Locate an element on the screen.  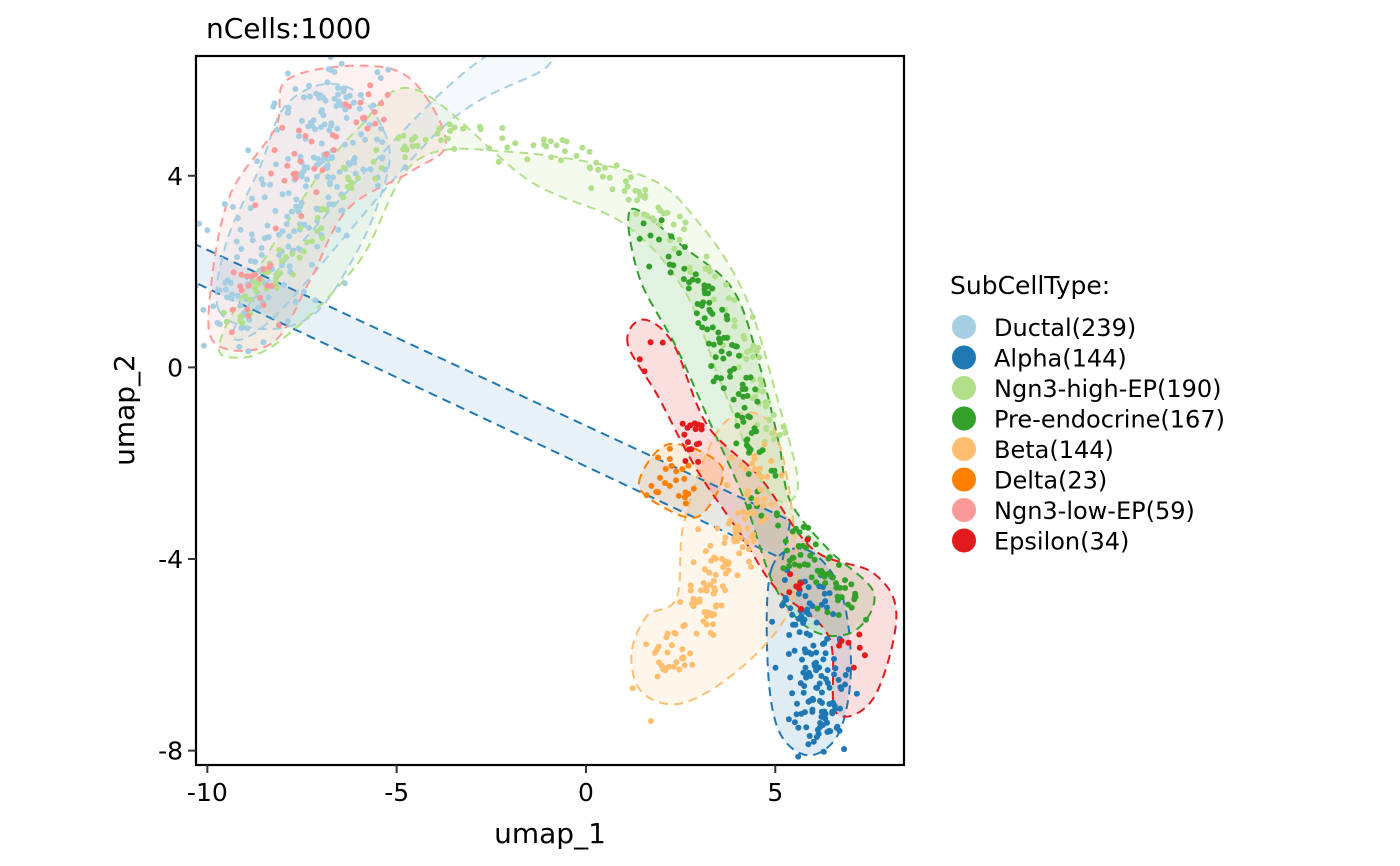
y-tick-label: -4 is located at coordinates (170, 559).